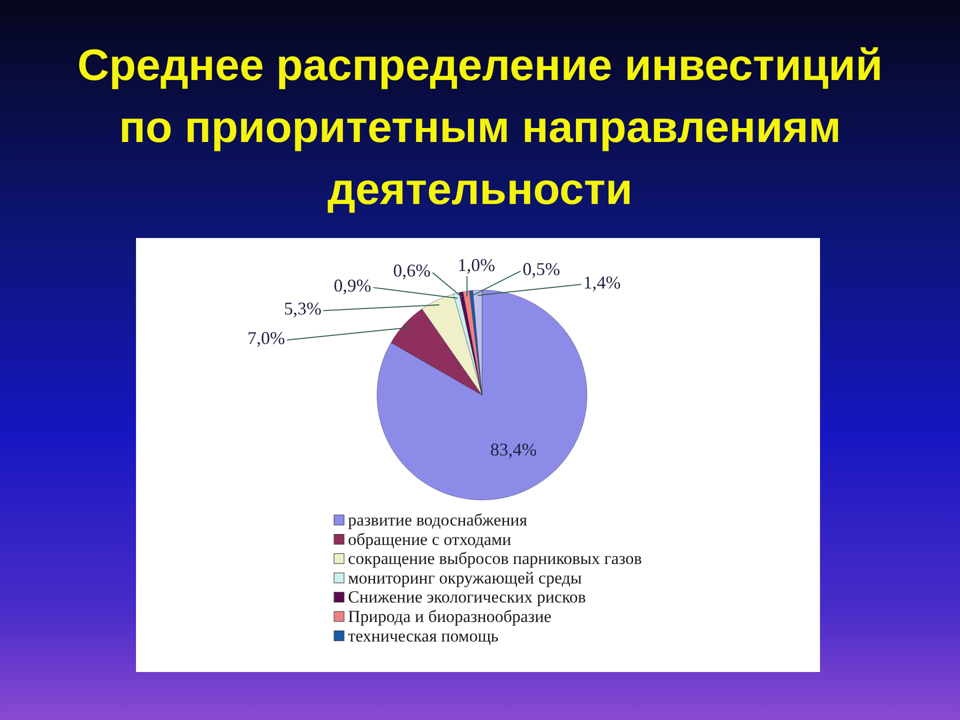  Describe the element at coordinates (438, 520) in the screenshot. I see `legend-label: развитие водоснабжения` at that location.